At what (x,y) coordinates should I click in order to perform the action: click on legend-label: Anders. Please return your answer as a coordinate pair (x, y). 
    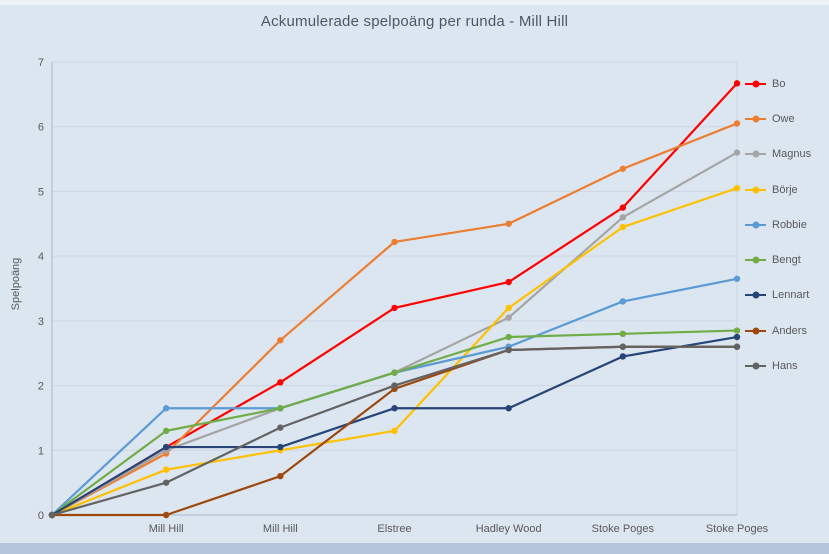
    Looking at the image, I should click on (789, 330).